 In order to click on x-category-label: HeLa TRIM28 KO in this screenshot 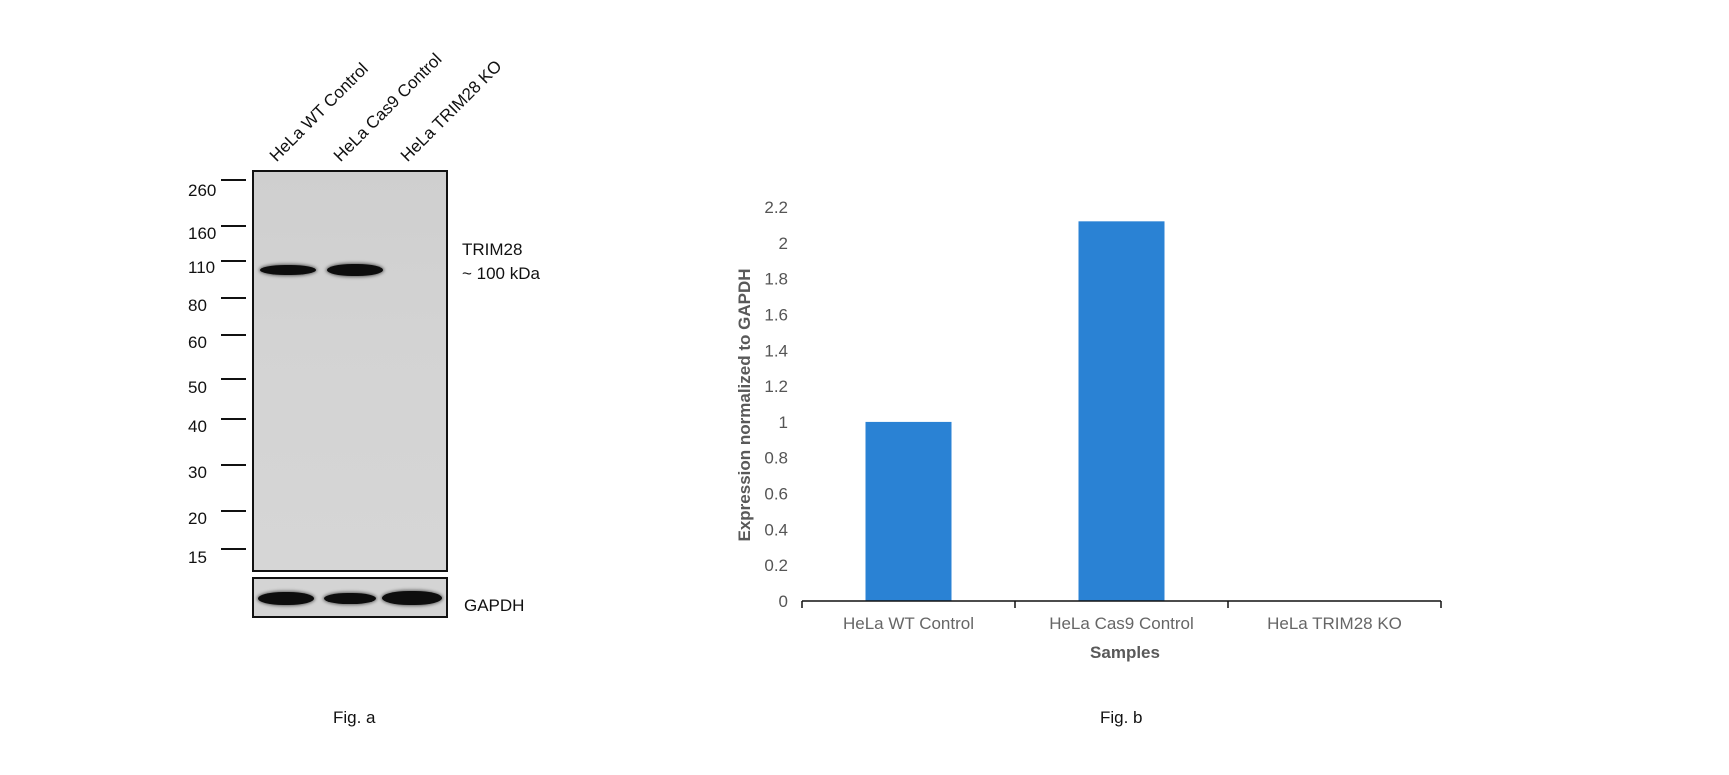, I will do `click(1334, 623)`.